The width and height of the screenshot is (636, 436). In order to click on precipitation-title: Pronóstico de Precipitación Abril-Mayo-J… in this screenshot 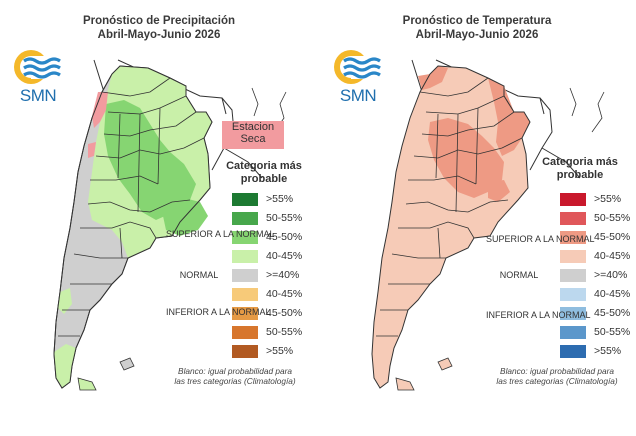, I will do `click(159, 28)`.